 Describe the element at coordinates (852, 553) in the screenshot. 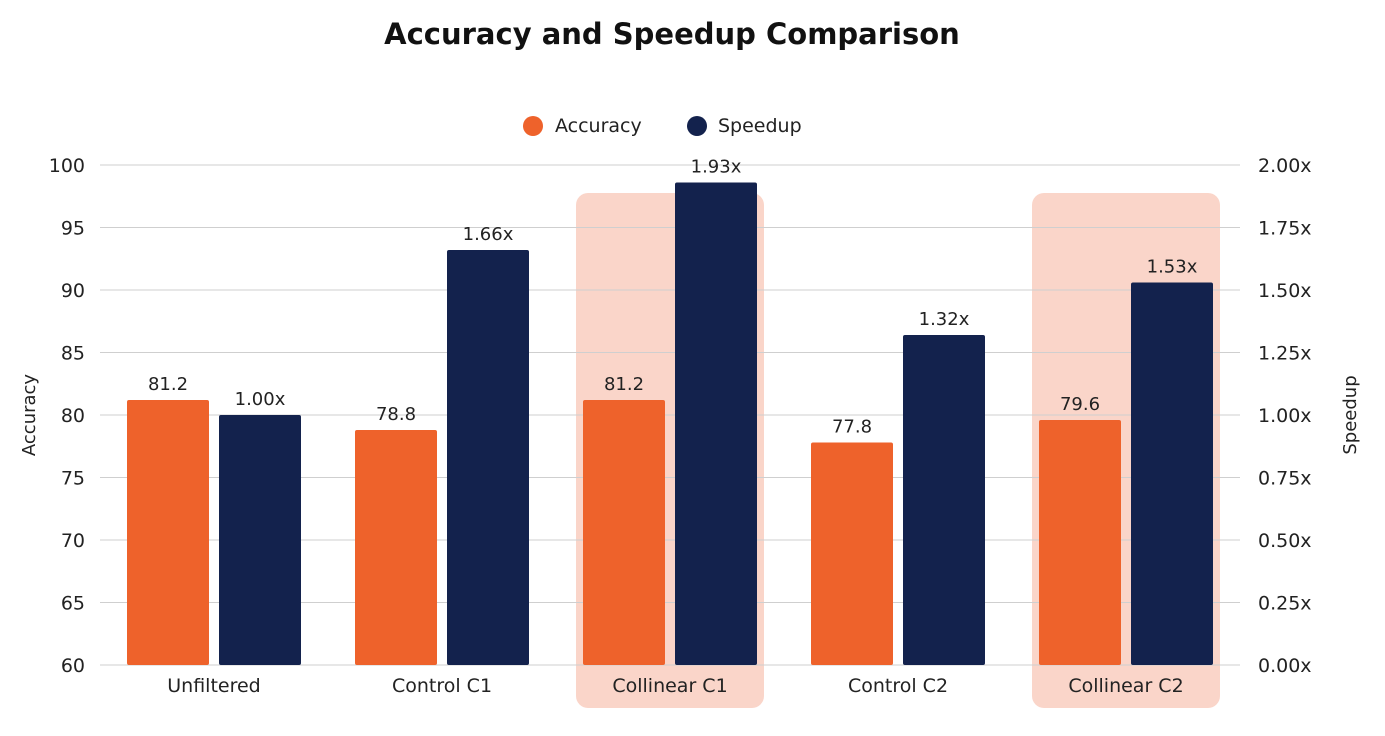

I see `bar-accuracy-control-c2` at that location.